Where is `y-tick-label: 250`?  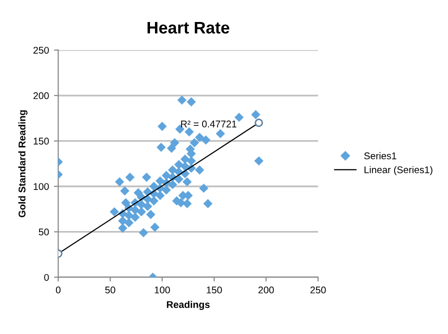
y-tick-label: 250 is located at coordinates (41, 50).